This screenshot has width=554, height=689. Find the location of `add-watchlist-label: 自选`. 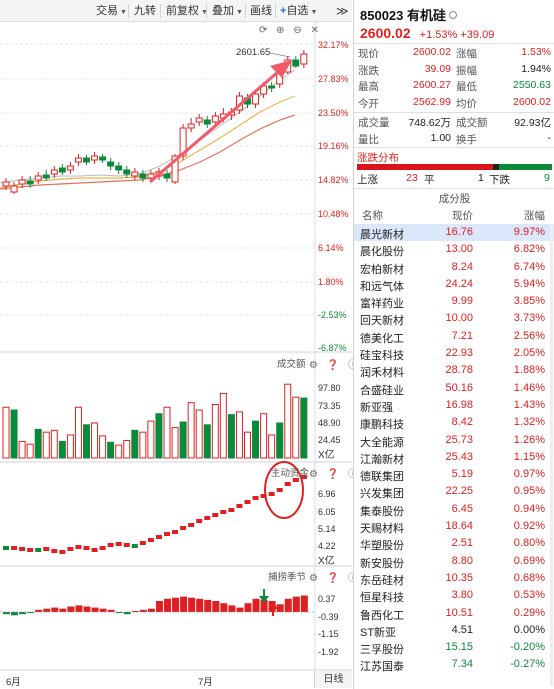

add-watchlist-label: 自选 is located at coordinates (297, 11).